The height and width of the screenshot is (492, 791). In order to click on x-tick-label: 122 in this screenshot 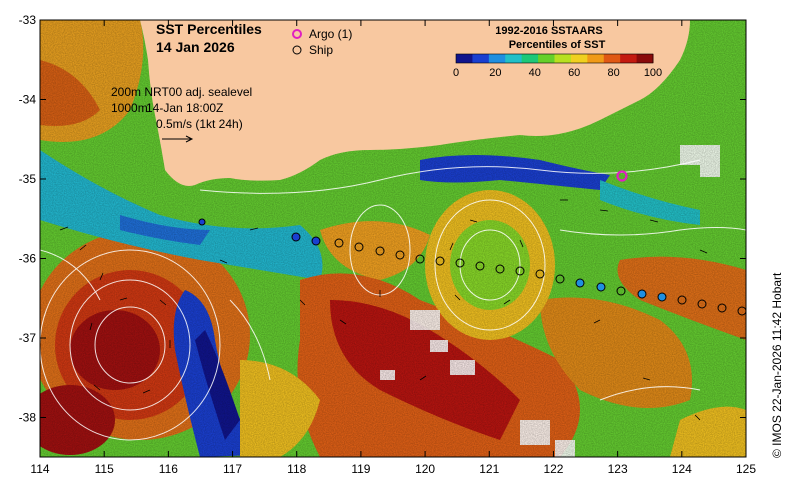, I will do `click(553, 469)`.